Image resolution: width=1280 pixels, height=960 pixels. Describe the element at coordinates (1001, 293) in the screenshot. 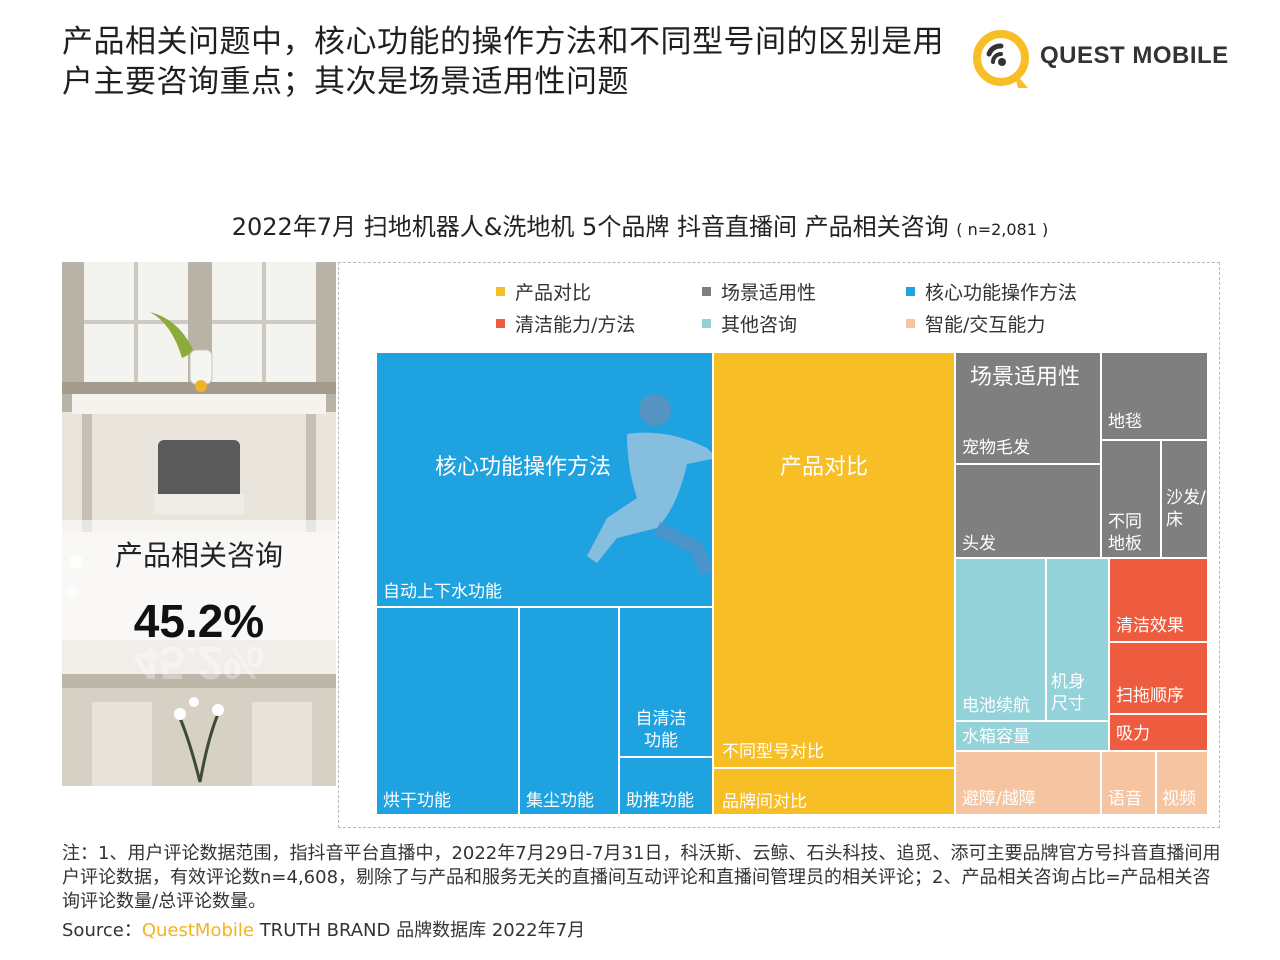

I see `legend-label: 核心功能操作方法` at that location.